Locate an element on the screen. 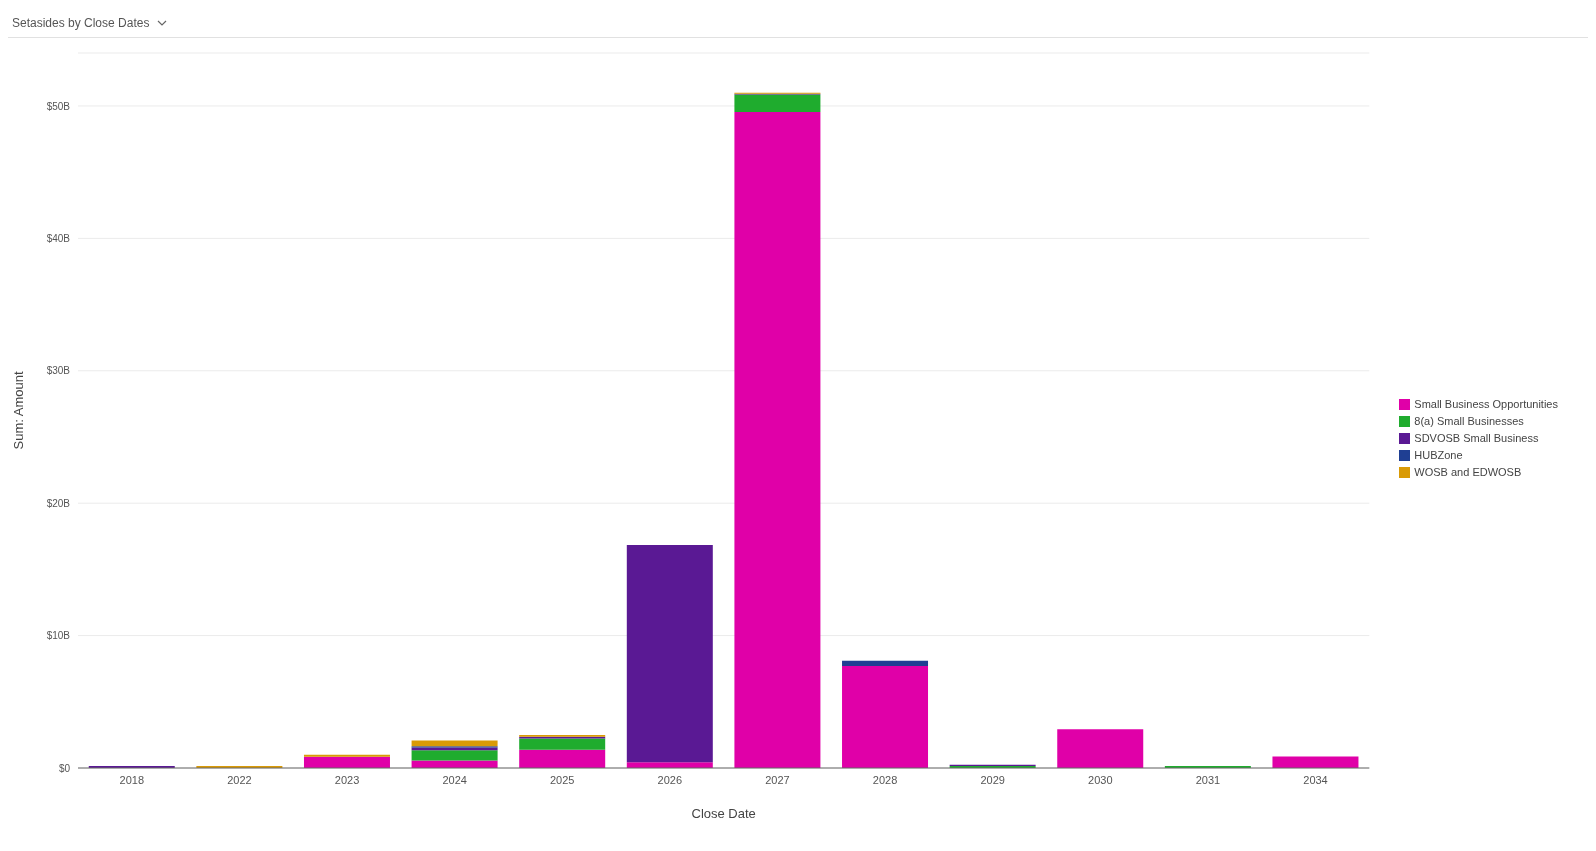  chart-title: Setasides by Close Dates is located at coordinates (81, 22).